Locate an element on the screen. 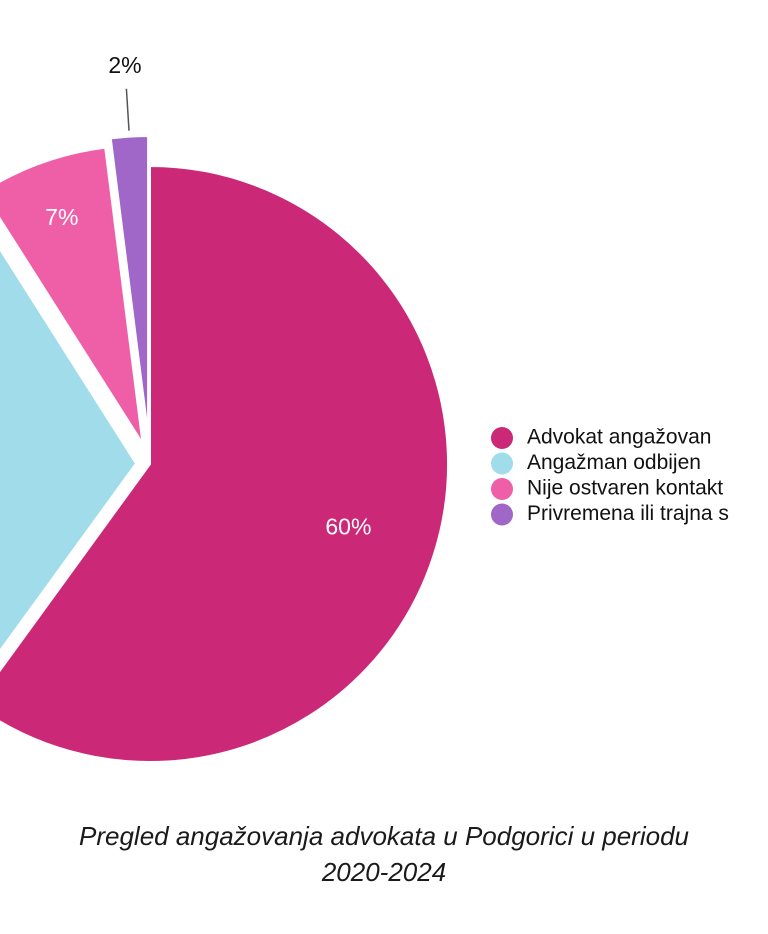  legend-marker-advokat-anga-ovan is located at coordinates (502, 438).